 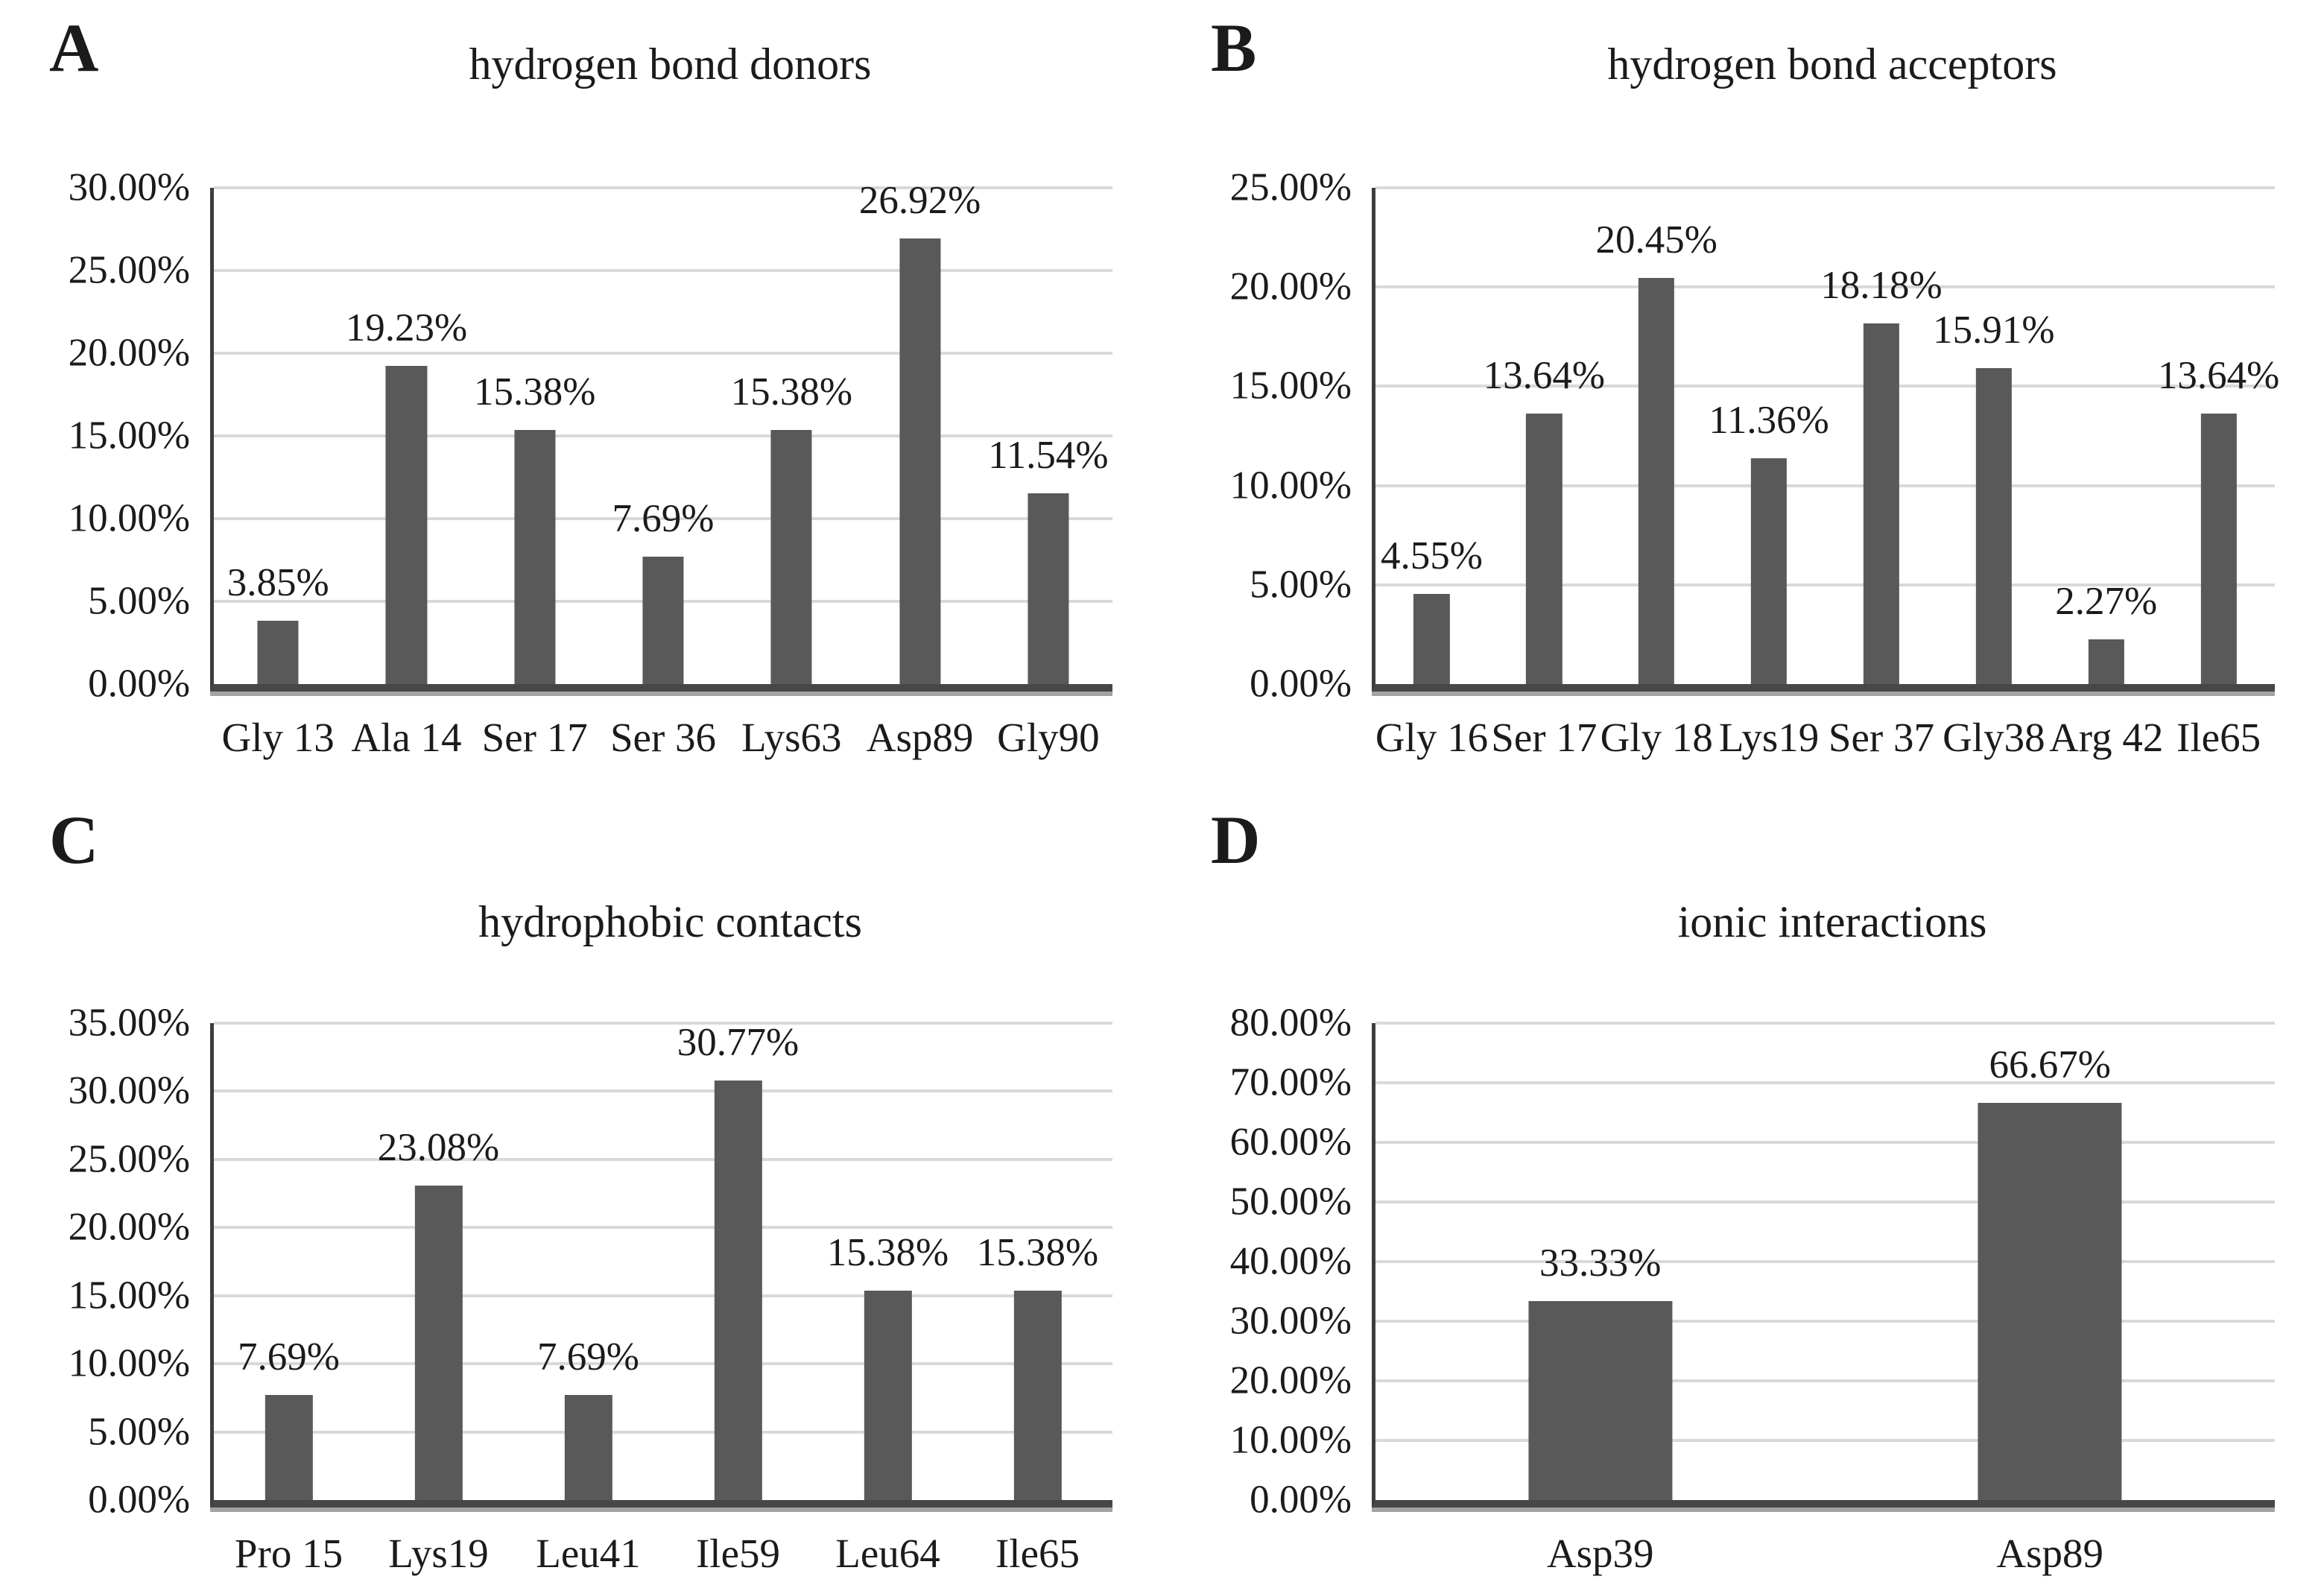 I want to click on y-tick-label: 25.00%, so click(x=129, y=270).